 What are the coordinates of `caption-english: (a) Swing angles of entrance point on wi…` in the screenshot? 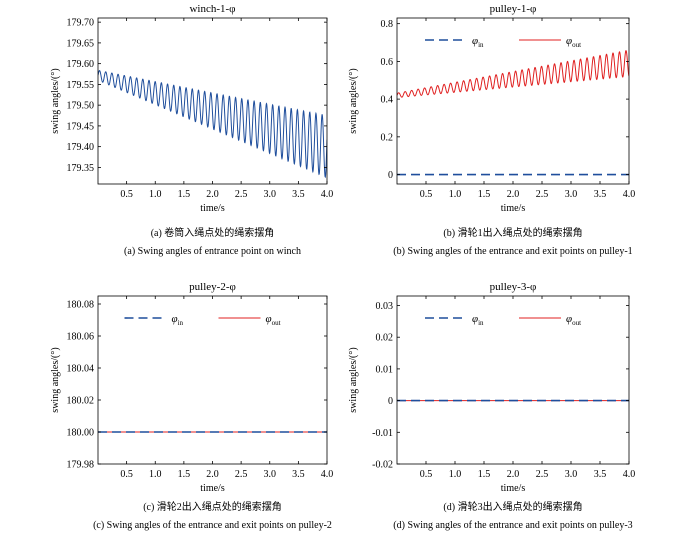 It's located at (212, 251).